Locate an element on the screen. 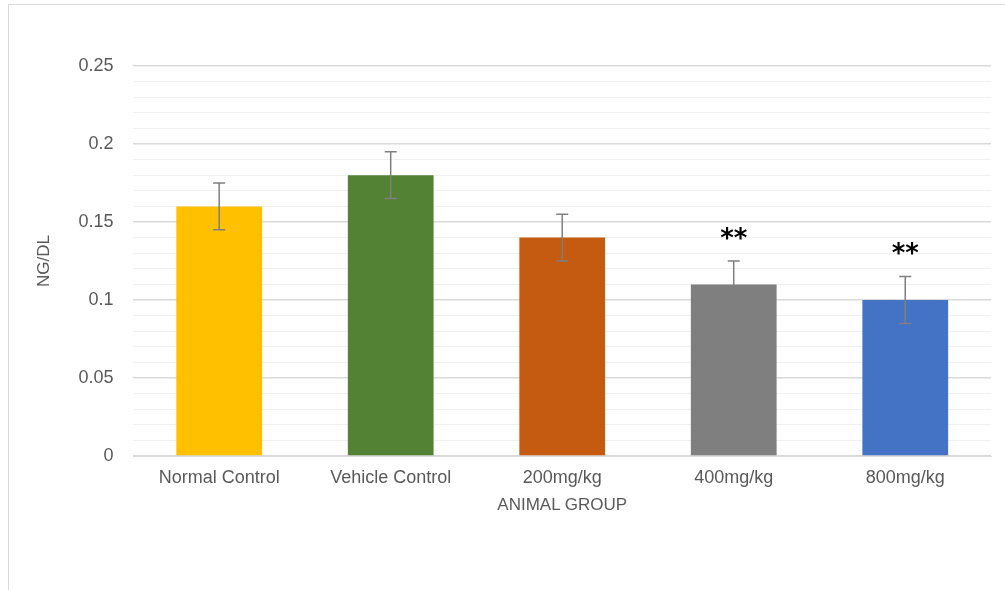 The image size is (1005, 590). x-tick-label: 400mg/kg is located at coordinates (734, 476).